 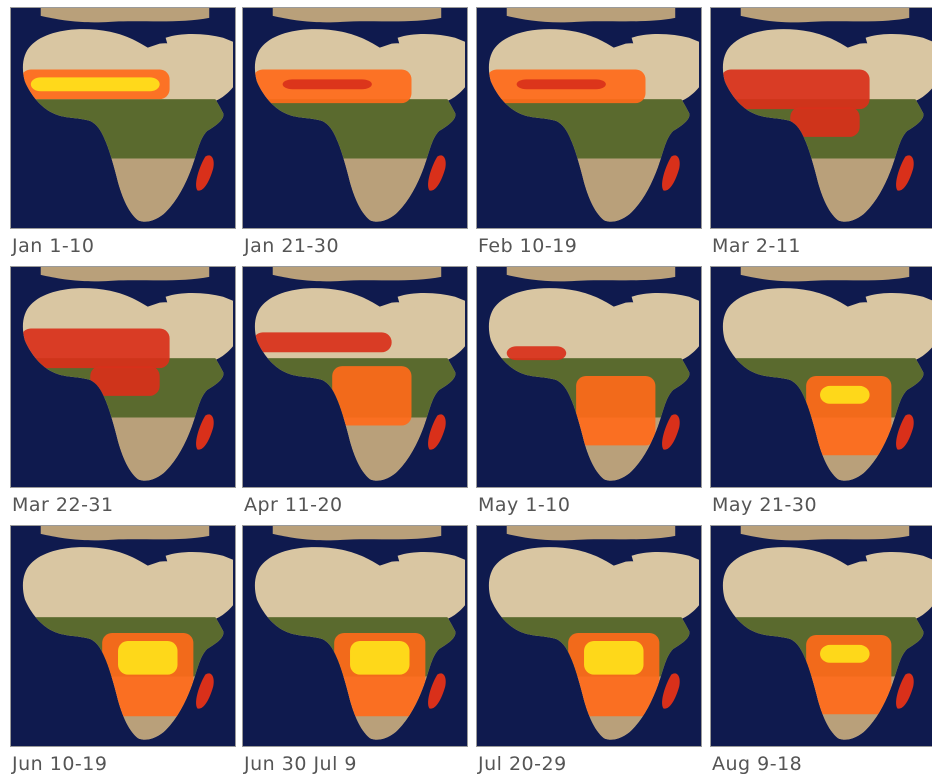 I want to click on date-label: May 1-10, so click(x=524, y=505).